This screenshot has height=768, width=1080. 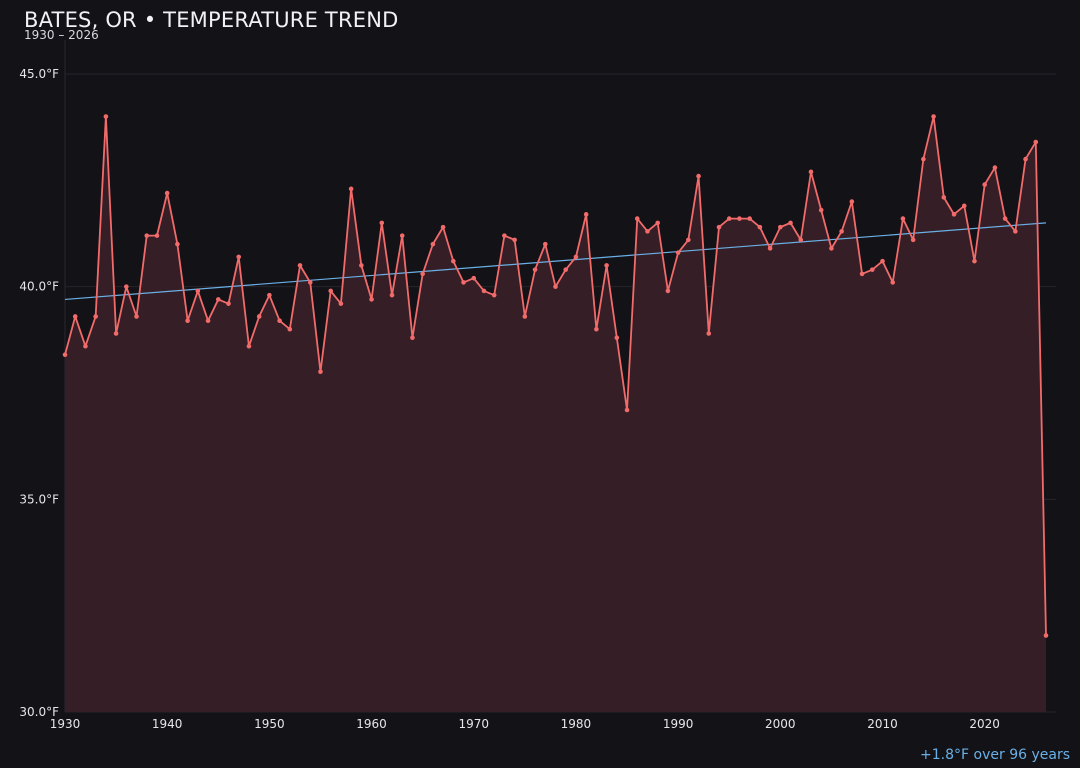 I want to click on x-tick-label: 1930, so click(x=65, y=724).